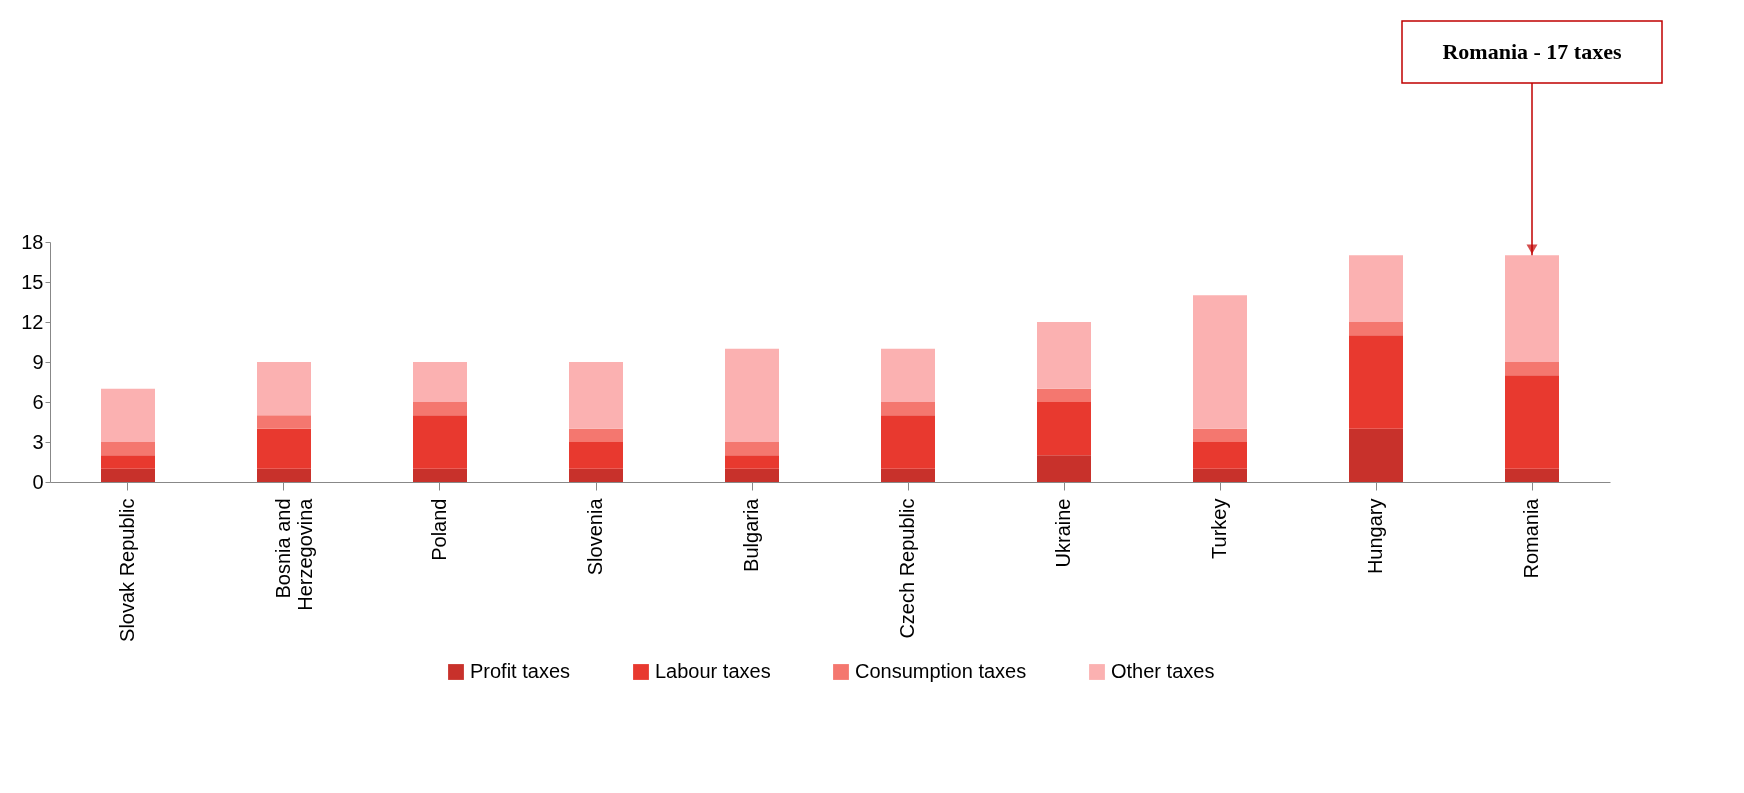  I want to click on y-tick-label: 12, so click(32, 321).